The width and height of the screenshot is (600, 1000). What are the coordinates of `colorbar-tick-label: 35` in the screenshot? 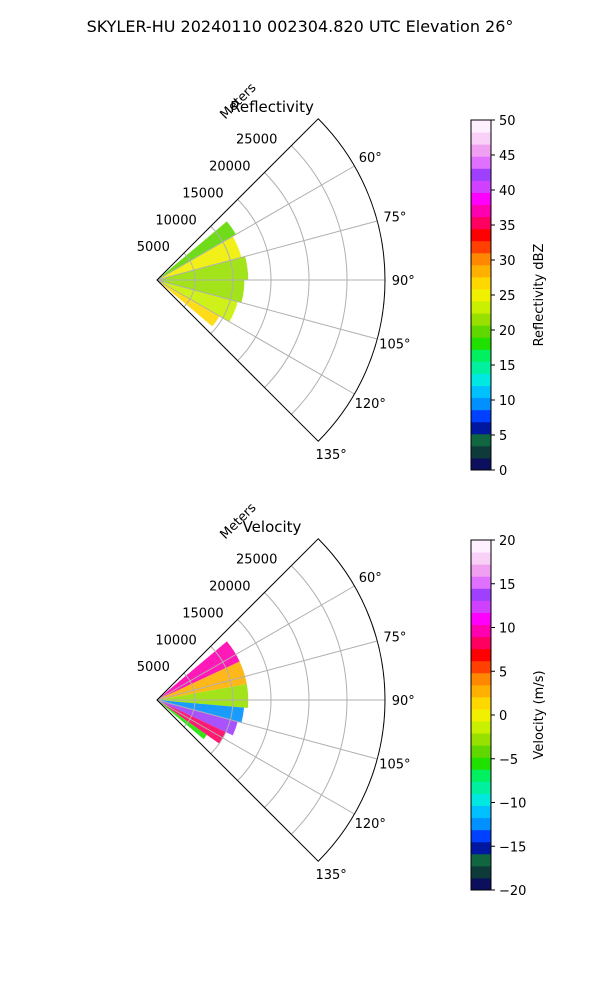 It's located at (507, 226).